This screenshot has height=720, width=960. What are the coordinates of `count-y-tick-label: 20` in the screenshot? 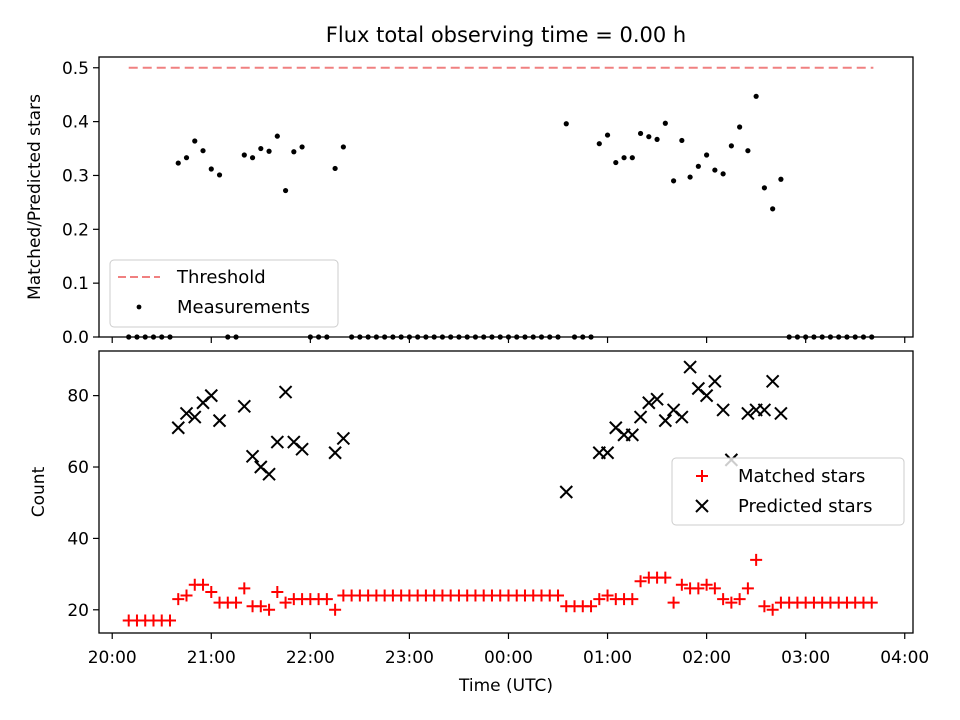 It's located at (78, 611).